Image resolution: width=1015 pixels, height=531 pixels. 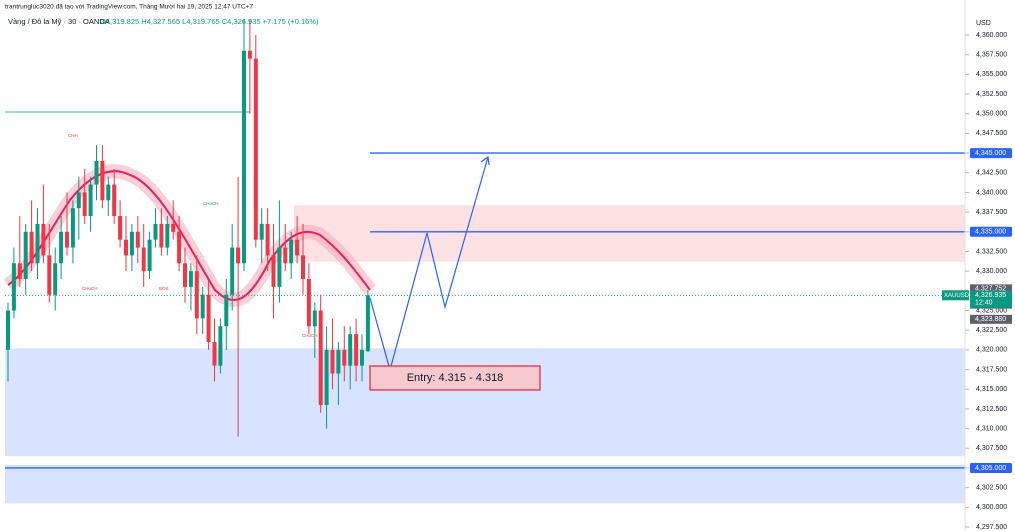 What do you see at coordinates (991, 369) in the screenshot?
I see `y-tick-label: 4,317.500` at bounding box center [991, 369].